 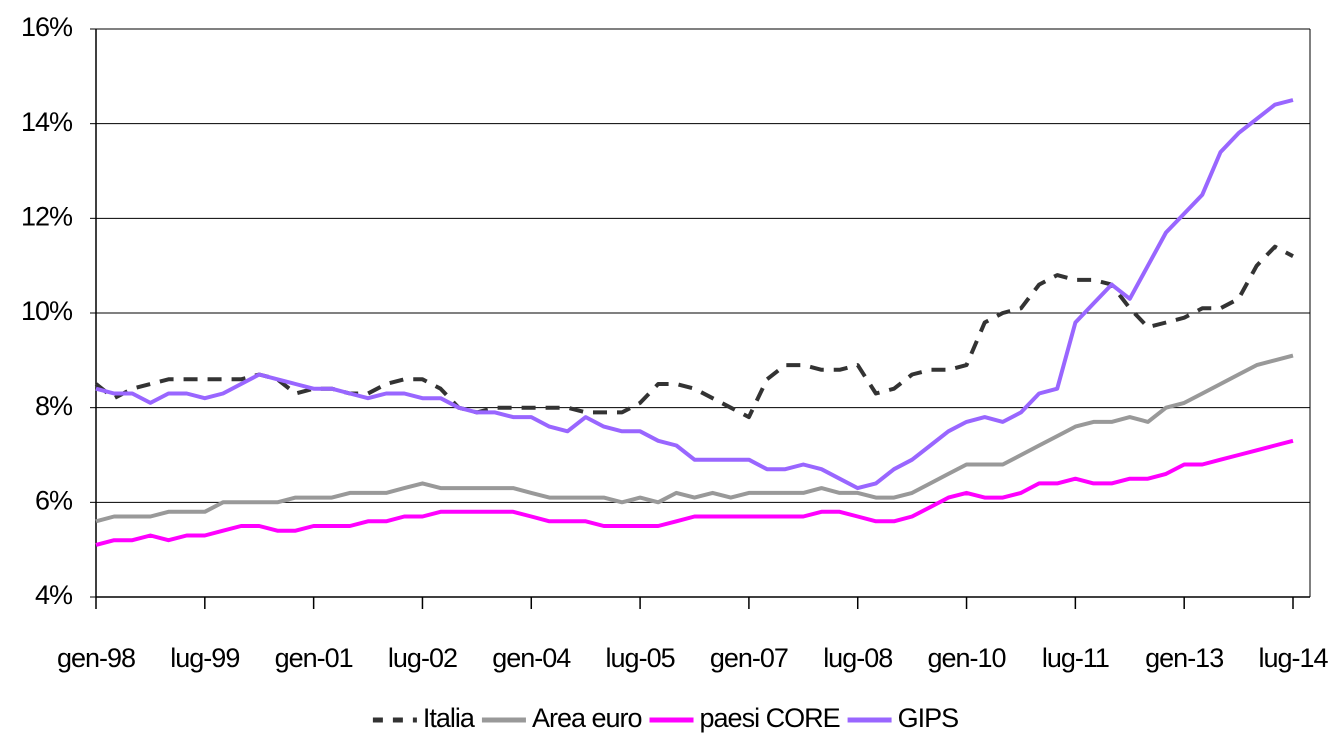 I want to click on legend-label: paesi CORE, so click(x=770, y=718).